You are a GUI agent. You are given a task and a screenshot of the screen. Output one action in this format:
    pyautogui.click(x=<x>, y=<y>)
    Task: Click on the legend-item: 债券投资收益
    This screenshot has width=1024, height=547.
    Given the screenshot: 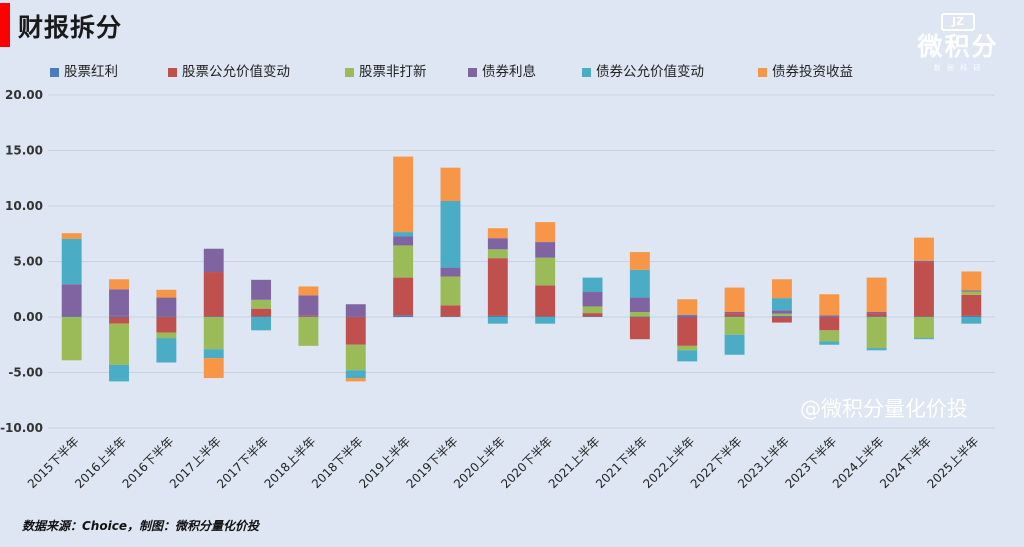 What is the action you would take?
    pyautogui.click(x=805, y=70)
    